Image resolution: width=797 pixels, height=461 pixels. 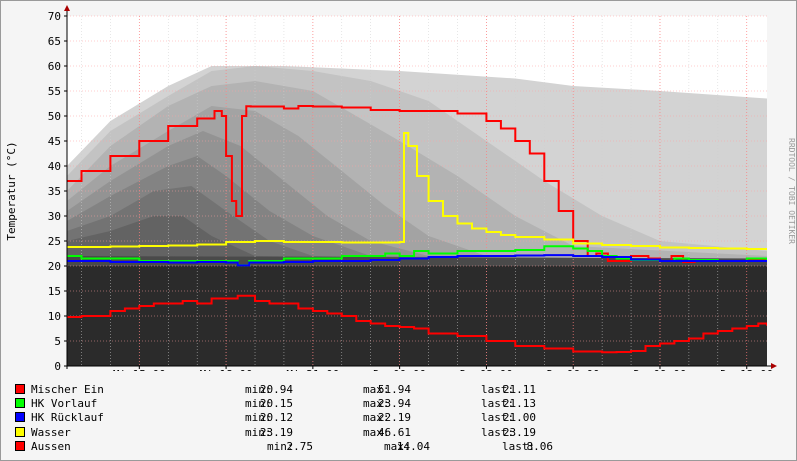 What do you see at coordinates (746, 369) in the screenshot?
I see `x-tick-label: Do 12:00` at bounding box center [746, 369].